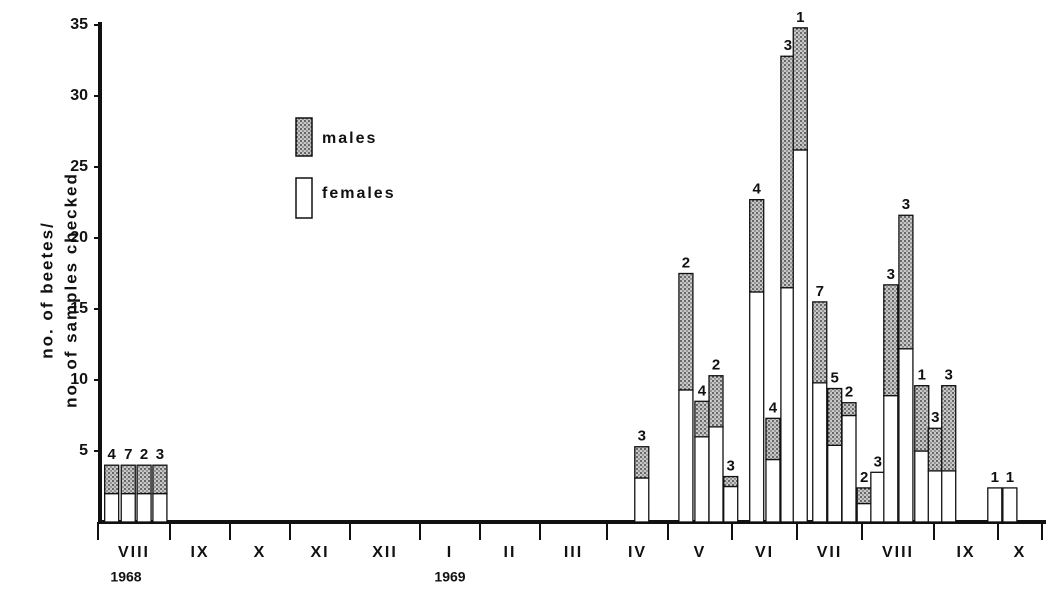 This screenshot has width=1058, height=597. I want to click on month-label: VI, so click(764, 552).